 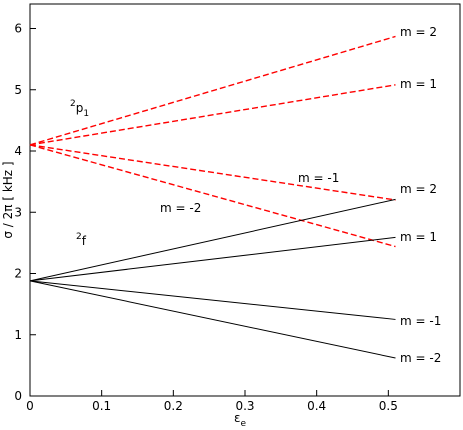 What do you see at coordinates (86, 114) in the screenshot?
I see `annotation-sub: 1` at bounding box center [86, 114].